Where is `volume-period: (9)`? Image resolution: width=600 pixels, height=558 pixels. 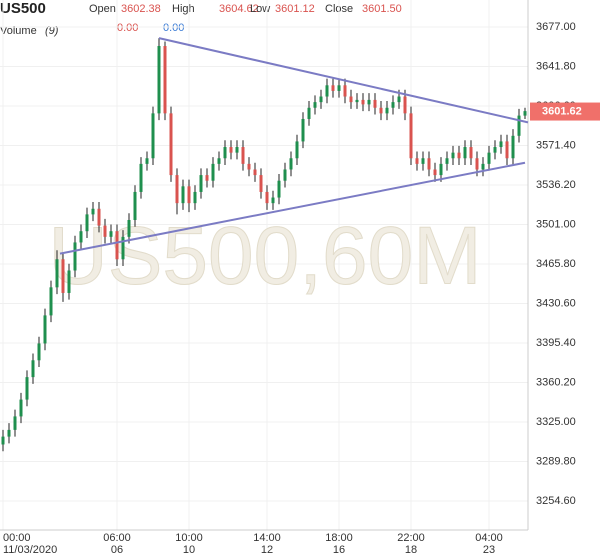 volume-period: (9) is located at coordinates (52, 31).